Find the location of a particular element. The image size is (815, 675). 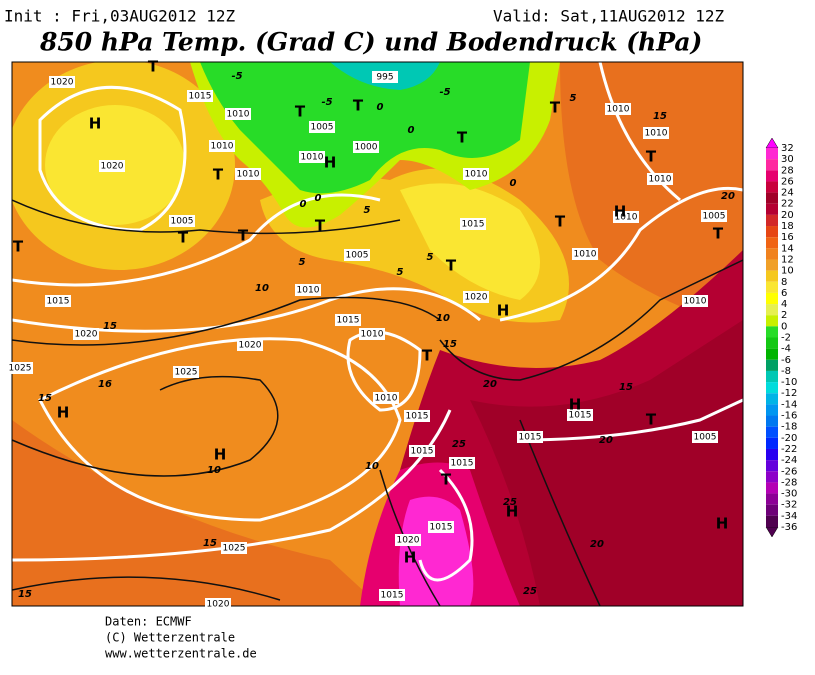

isobar-label: 1025 is located at coordinates (186, 373).